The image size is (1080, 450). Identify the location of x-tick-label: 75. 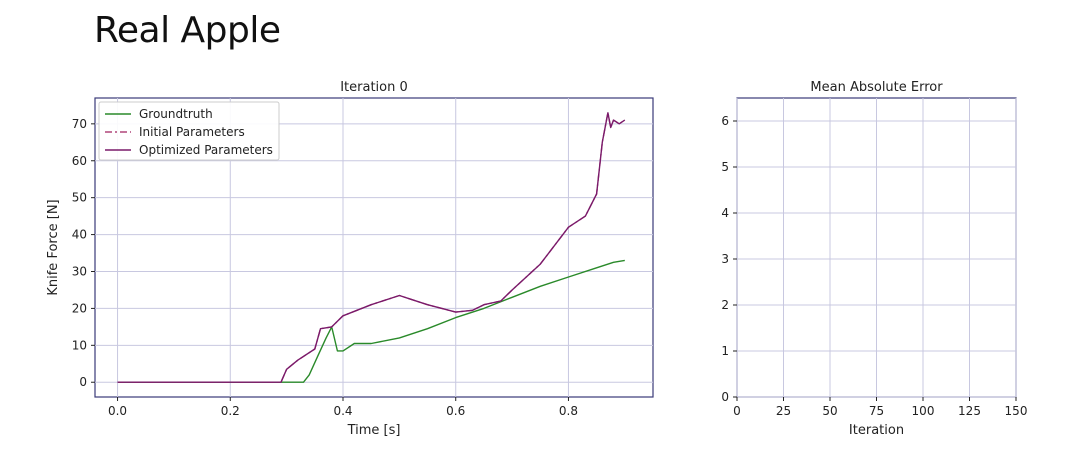
(876, 411).